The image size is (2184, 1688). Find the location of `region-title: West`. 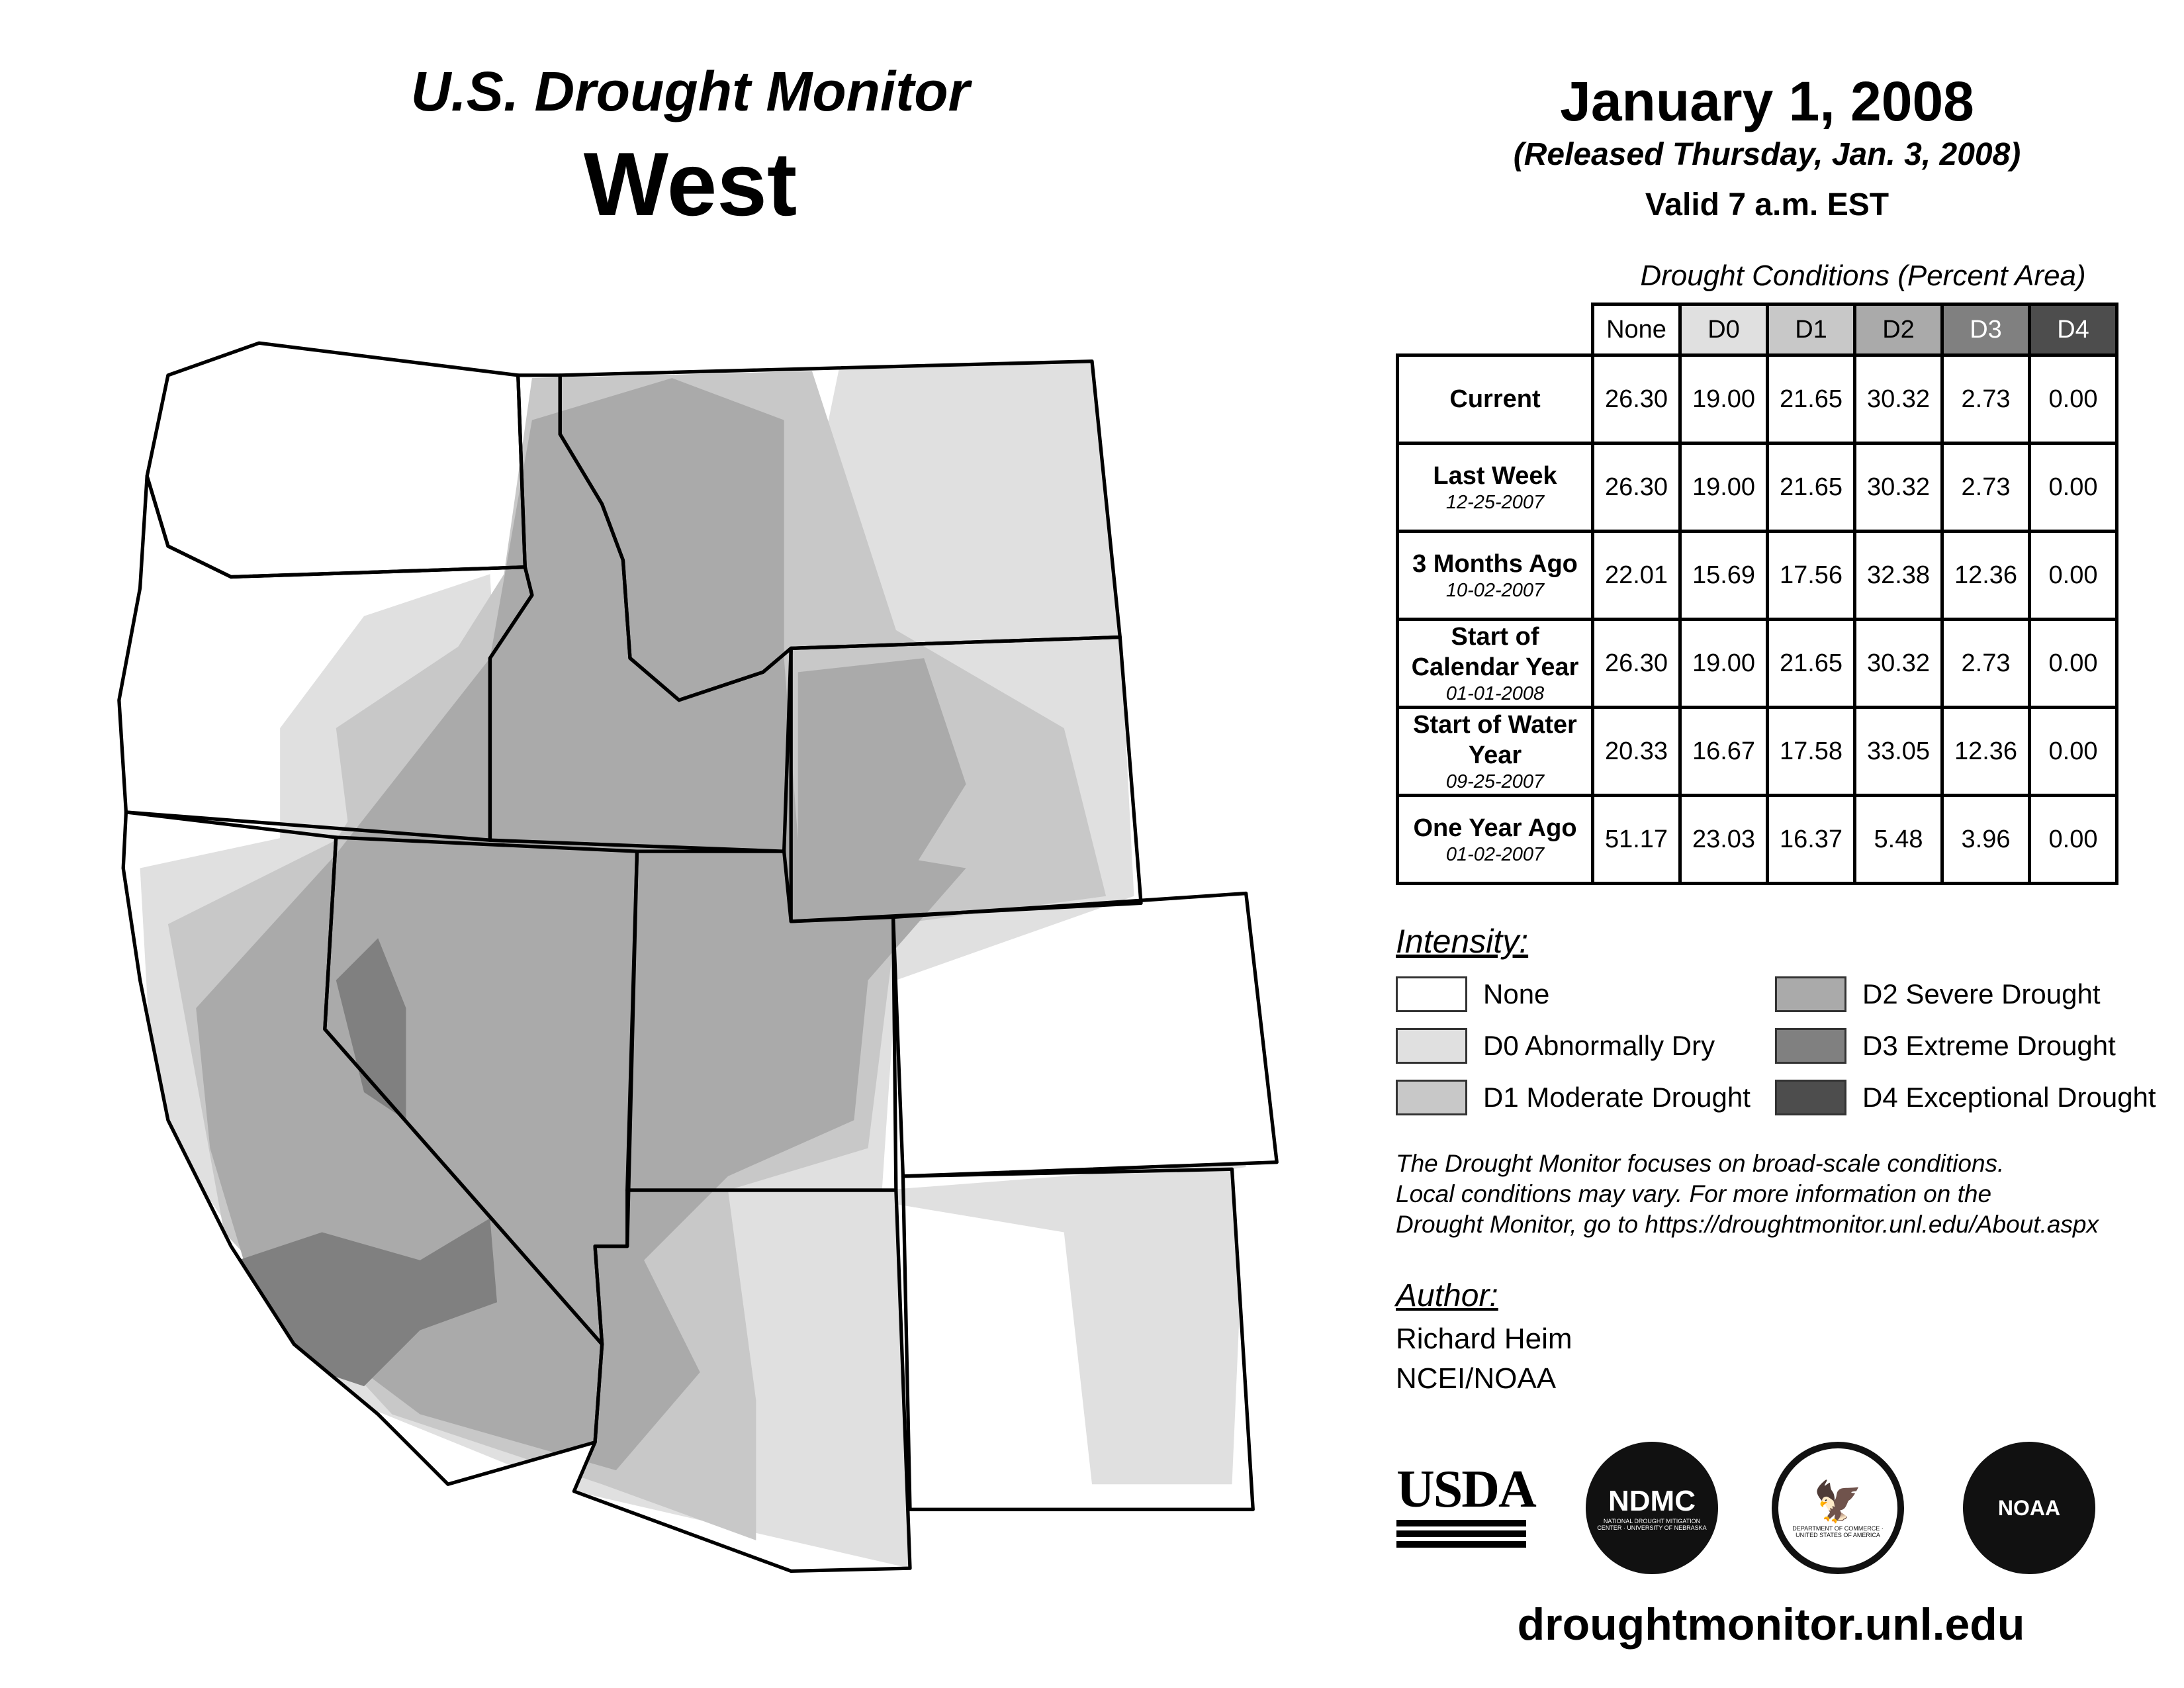

region-title: West is located at coordinates (690, 184).